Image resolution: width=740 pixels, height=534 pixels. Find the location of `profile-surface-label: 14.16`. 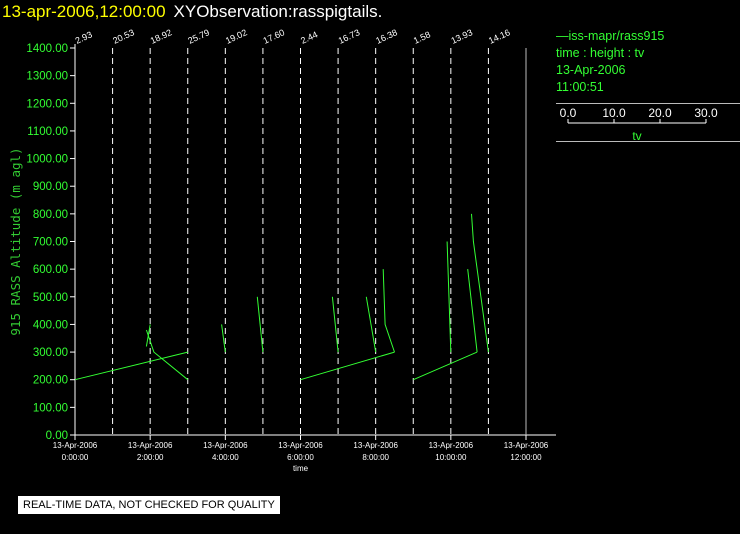

profile-surface-label: 14.16 is located at coordinates (499, 36).